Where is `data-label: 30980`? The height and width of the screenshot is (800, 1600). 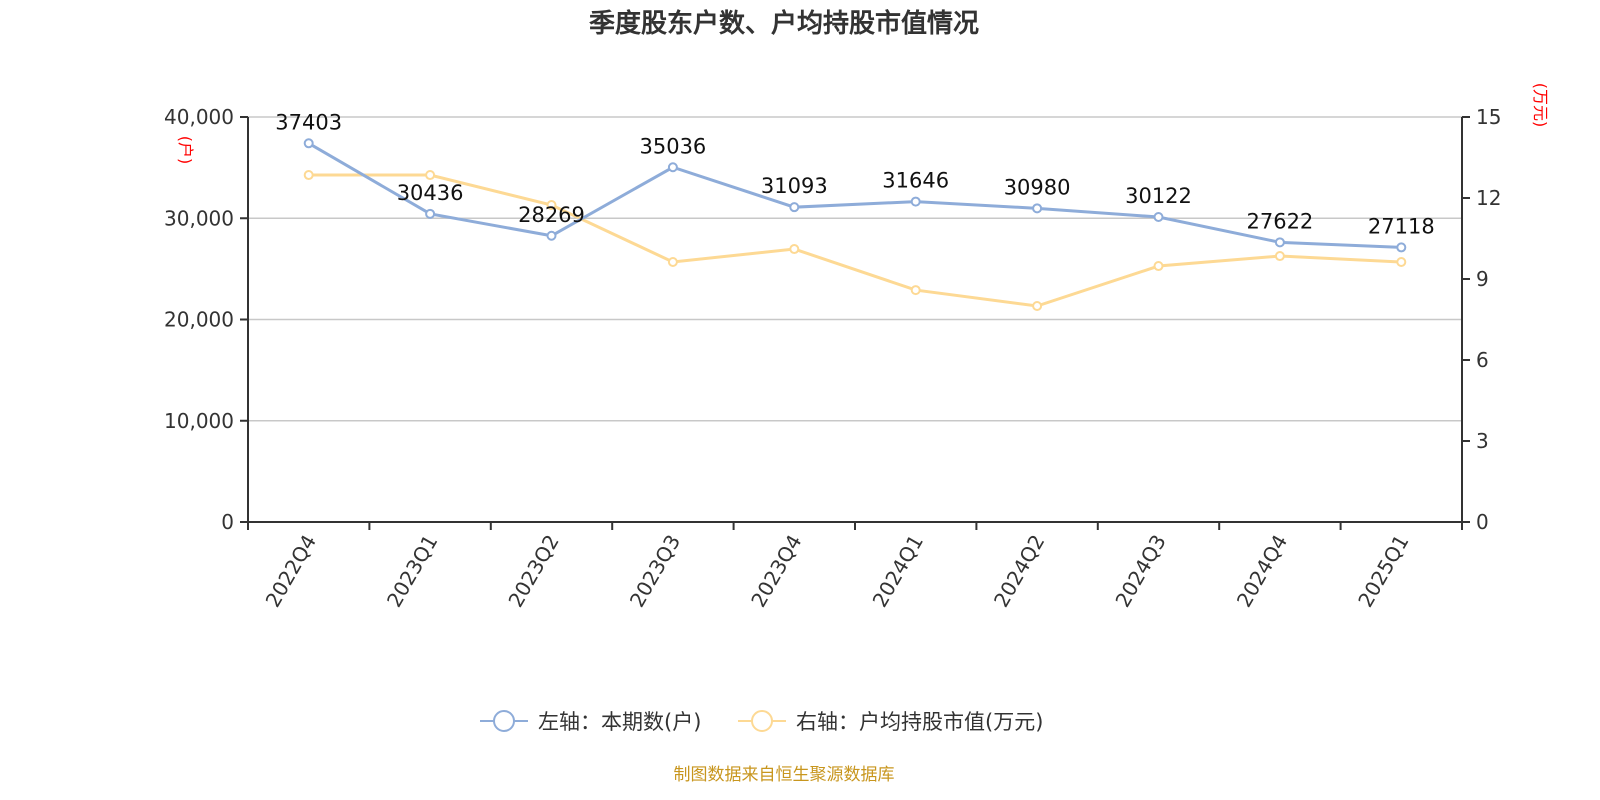 data-label: 30980 is located at coordinates (1037, 187).